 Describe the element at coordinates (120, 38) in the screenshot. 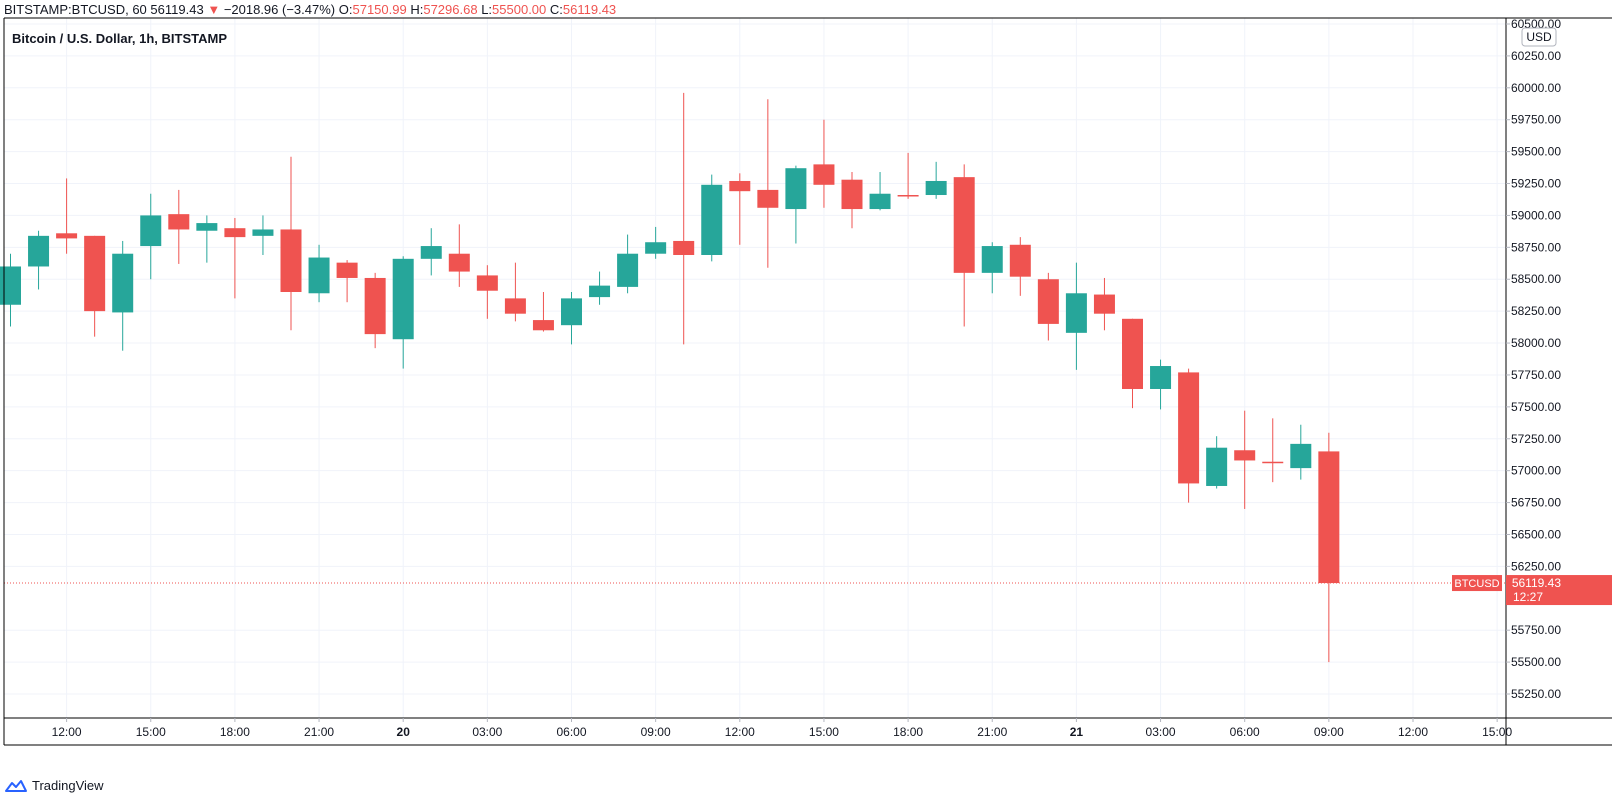

I see `chart-subtitle: Bitcoin / U.S. Dollar, 1h, BITSTAMP` at that location.